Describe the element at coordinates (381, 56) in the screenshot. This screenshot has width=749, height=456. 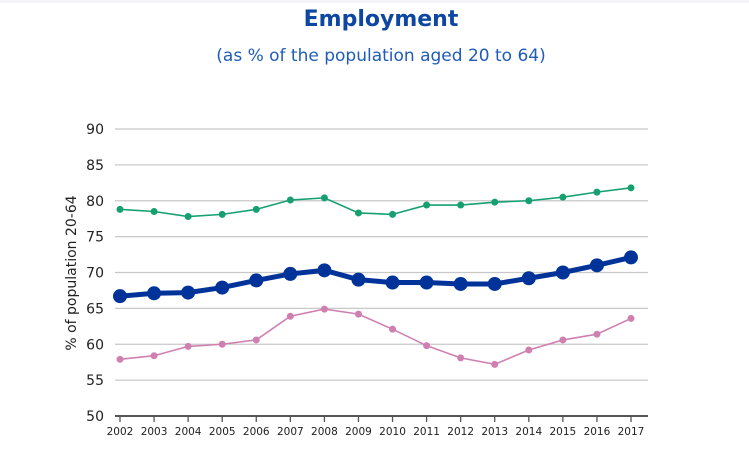
I see `chart-subtitle: (as % of the population aged 20 to 64)` at that location.